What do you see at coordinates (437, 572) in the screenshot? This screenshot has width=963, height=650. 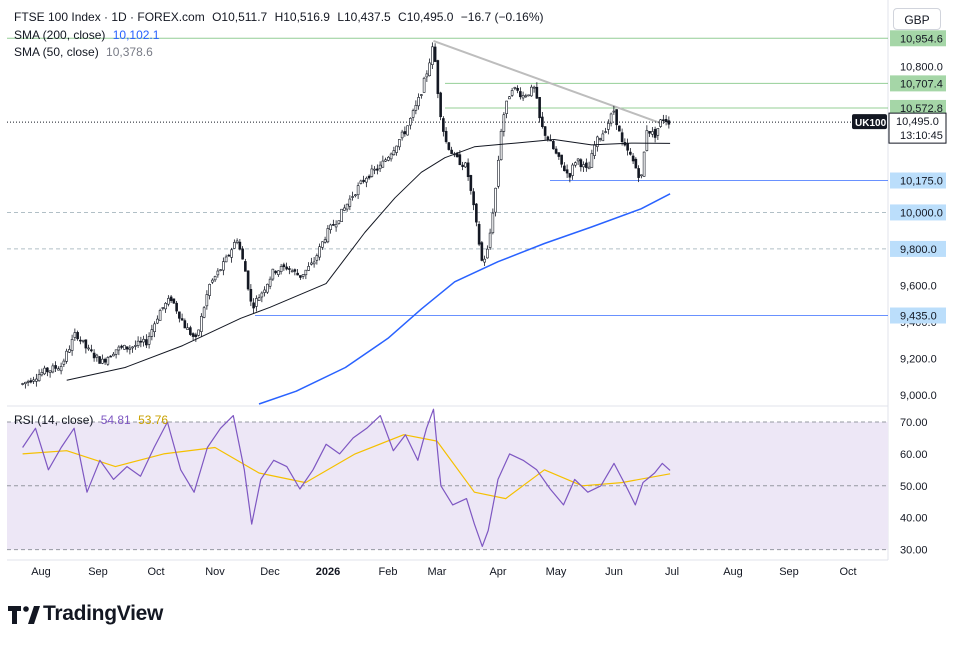 I see `time-tick-label: Mar` at bounding box center [437, 572].